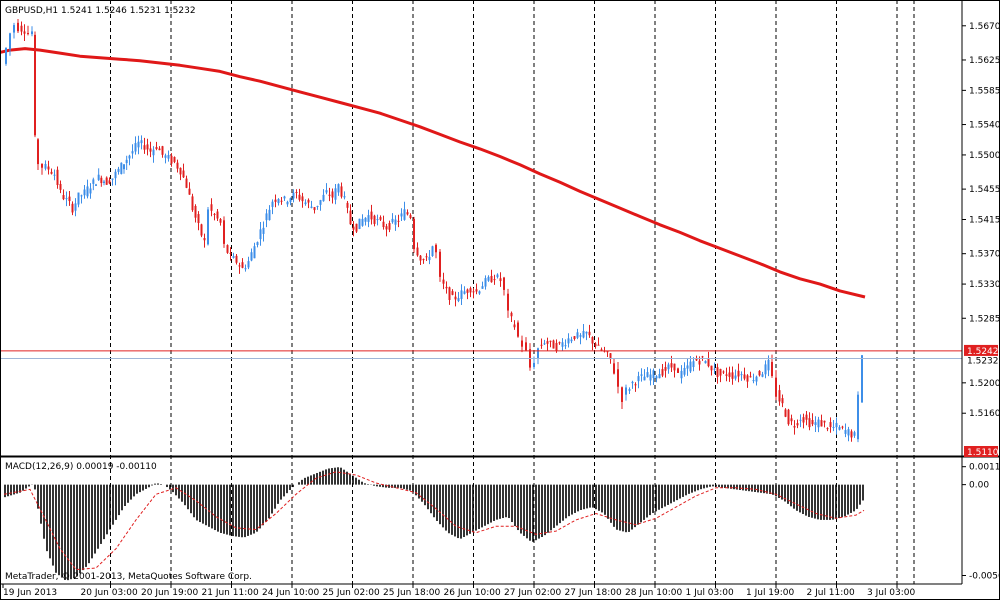  Describe the element at coordinates (109, 593) in the screenshot. I see `time-tick-label: 20 Jun 03:00` at that location.